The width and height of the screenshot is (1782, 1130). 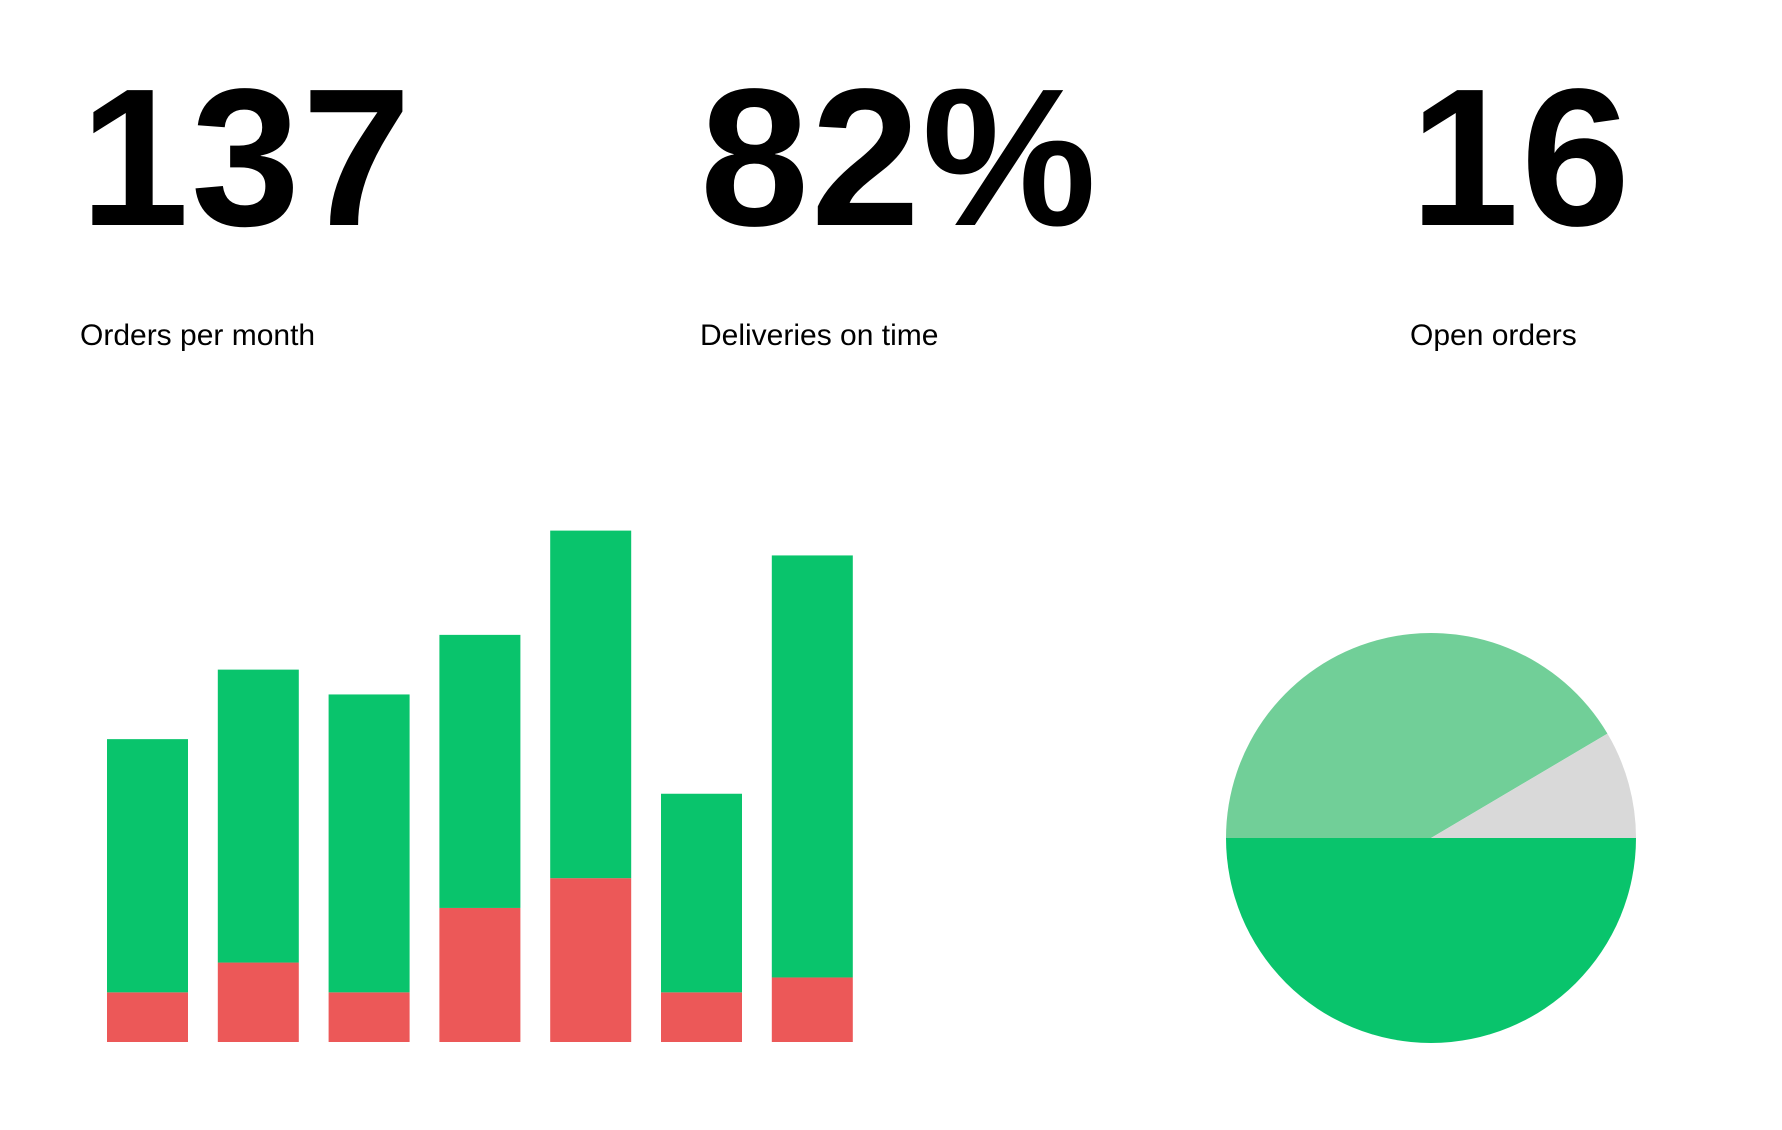 I want to click on kpi-orders: 137 Orders per month, so click(x=246, y=207).